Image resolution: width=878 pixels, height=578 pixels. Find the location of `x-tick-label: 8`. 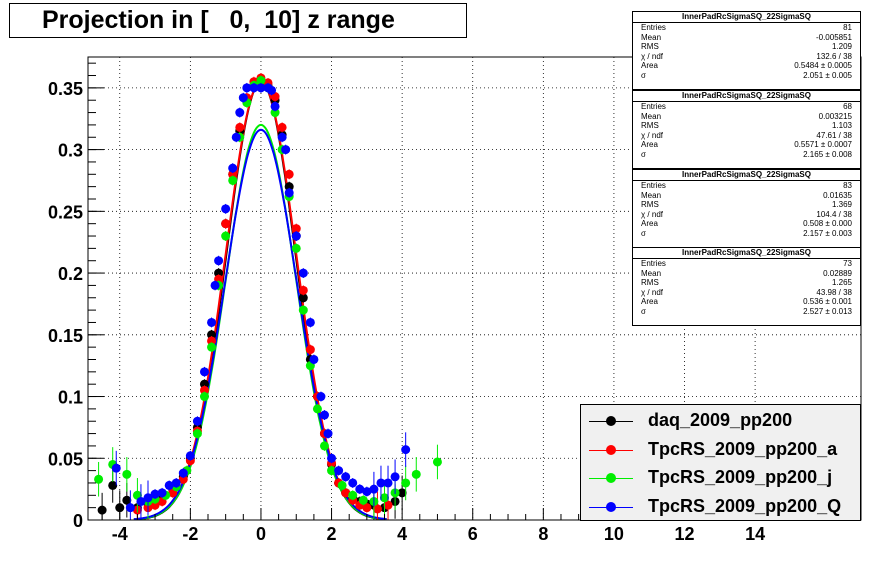

x-tick-label: 8 is located at coordinates (543, 534).